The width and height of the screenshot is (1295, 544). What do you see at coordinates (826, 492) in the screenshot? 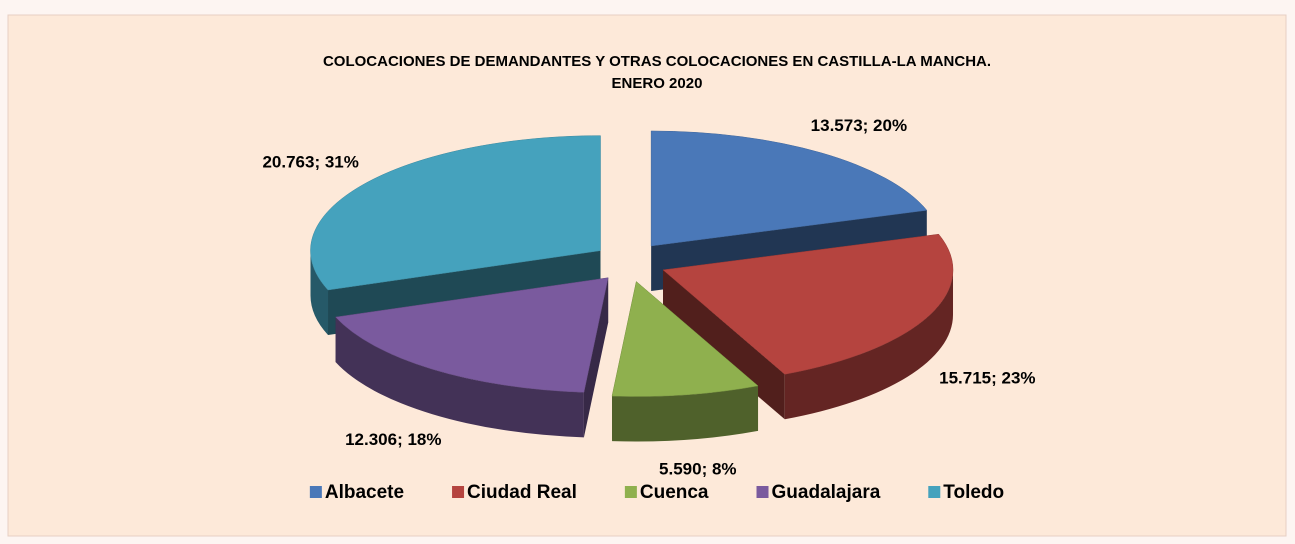
I see `legend-label: Guadalajara` at bounding box center [826, 492].